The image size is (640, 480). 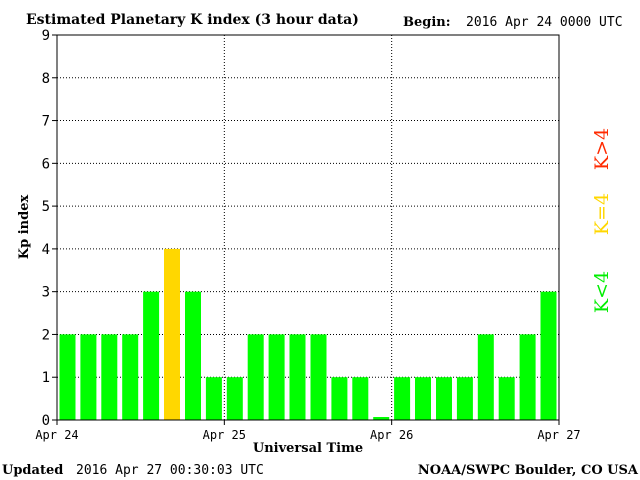 What do you see at coordinates (24, 227) in the screenshot?
I see `y-axis-label: Kp index` at bounding box center [24, 227].